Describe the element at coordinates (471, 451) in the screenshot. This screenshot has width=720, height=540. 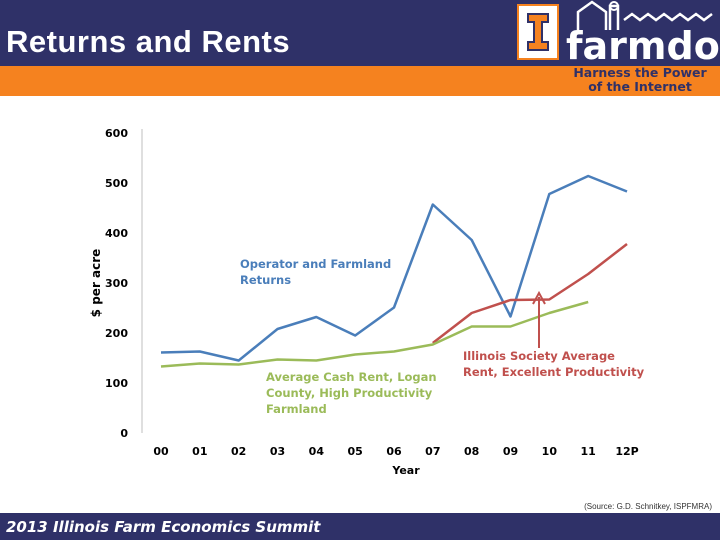
I see `x-tick-label: 08` at that location.